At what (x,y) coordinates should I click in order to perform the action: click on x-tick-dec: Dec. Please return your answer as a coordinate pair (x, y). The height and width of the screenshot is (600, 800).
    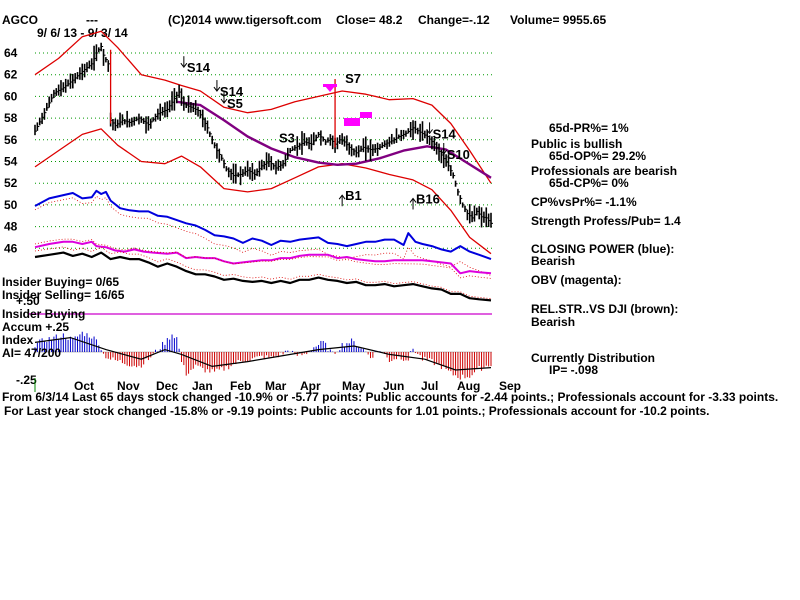
    Looking at the image, I should click on (167, 386).